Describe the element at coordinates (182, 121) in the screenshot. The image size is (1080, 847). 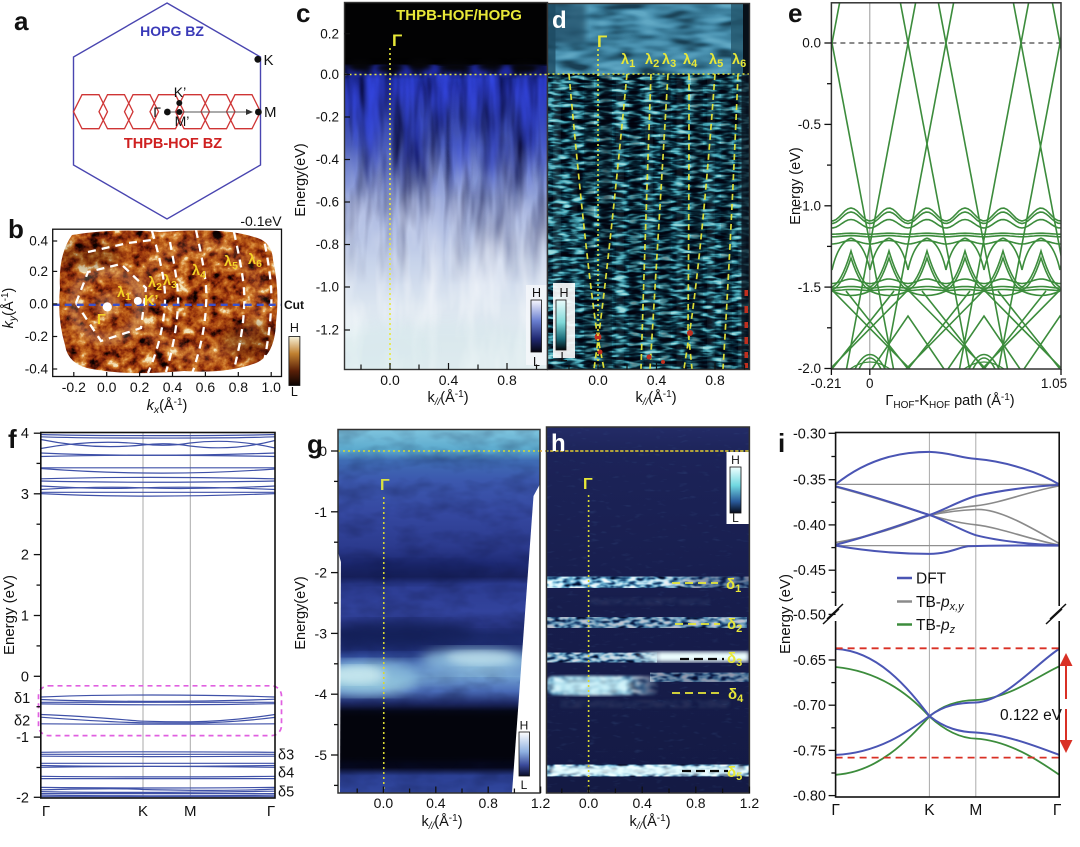
I see `svg-text: M’` at that location.